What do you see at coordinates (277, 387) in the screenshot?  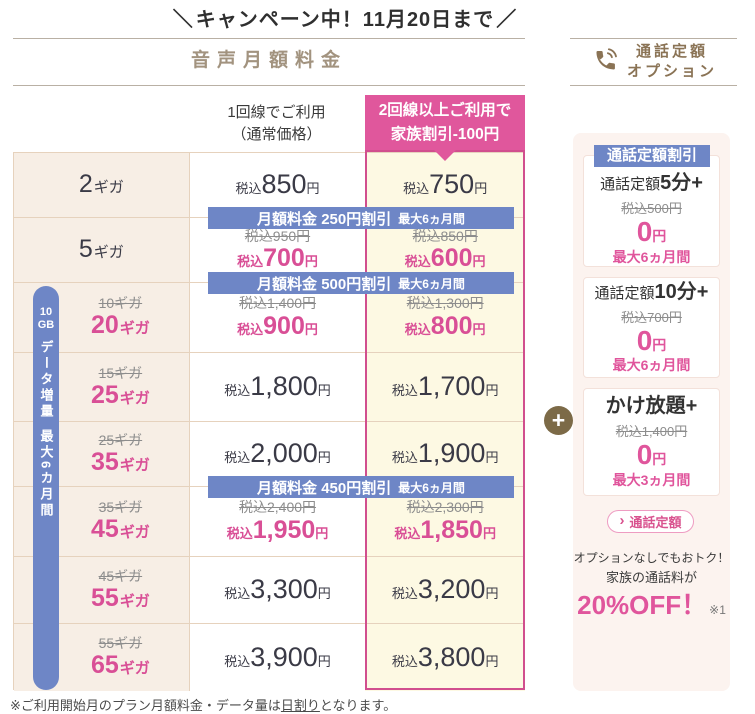 I see `normal-price-cell: 税込1,800円` at bounding box center [277, 387].